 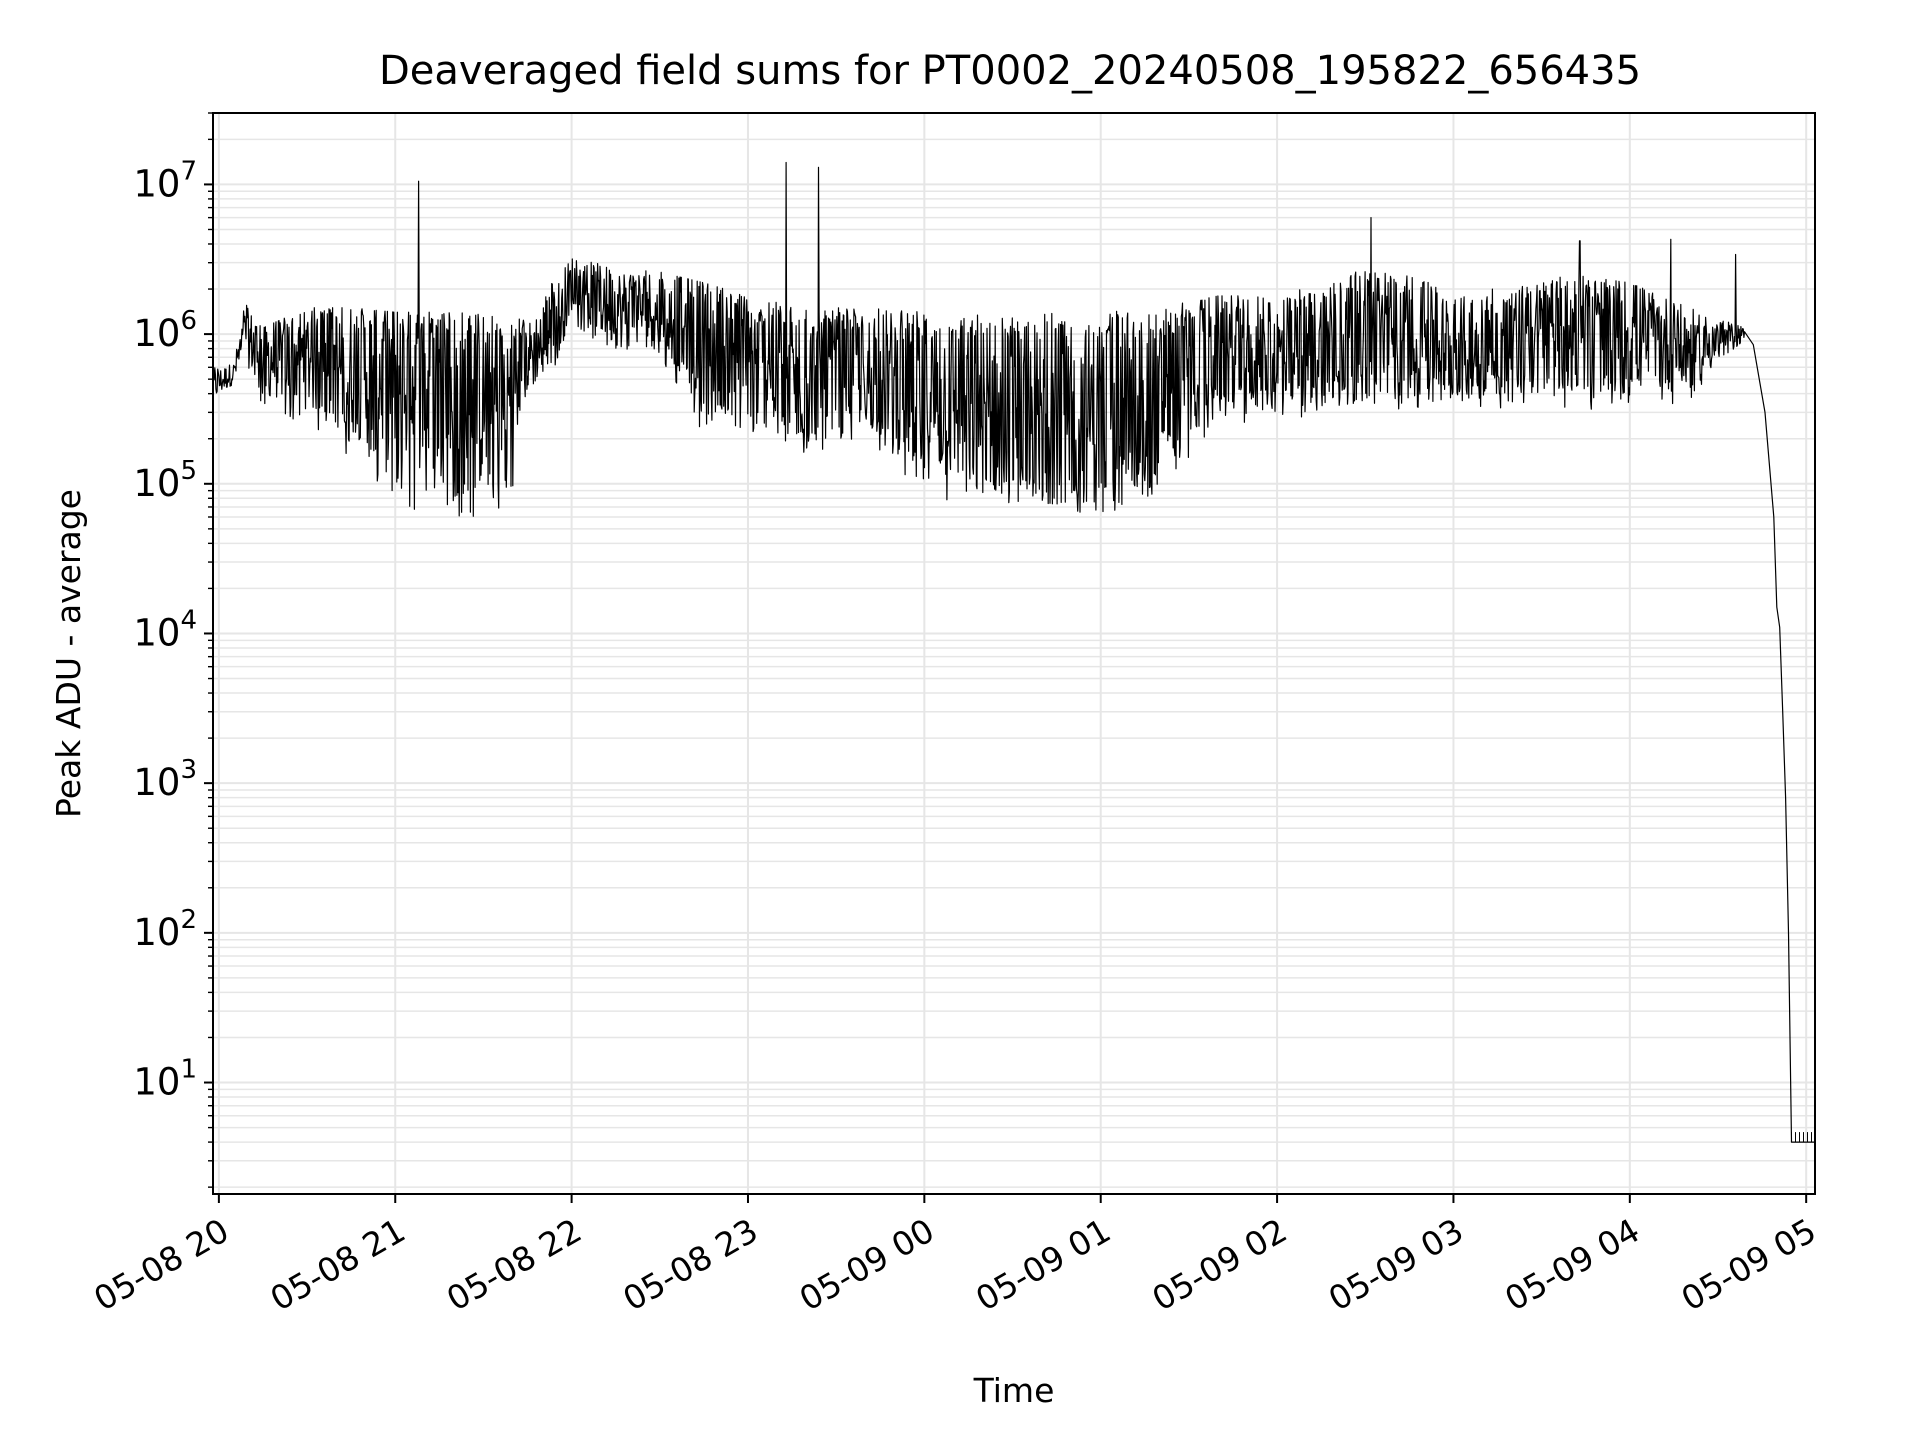 I want to click on y-axis-label: Peak ADU - average, so click(x=68, y=653).